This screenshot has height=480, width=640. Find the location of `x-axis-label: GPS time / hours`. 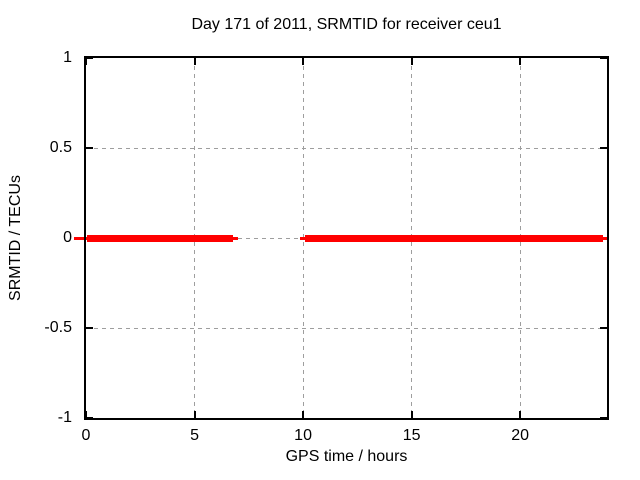

x-axis-label: GPS time / hours is located at coordinates (346, 456).